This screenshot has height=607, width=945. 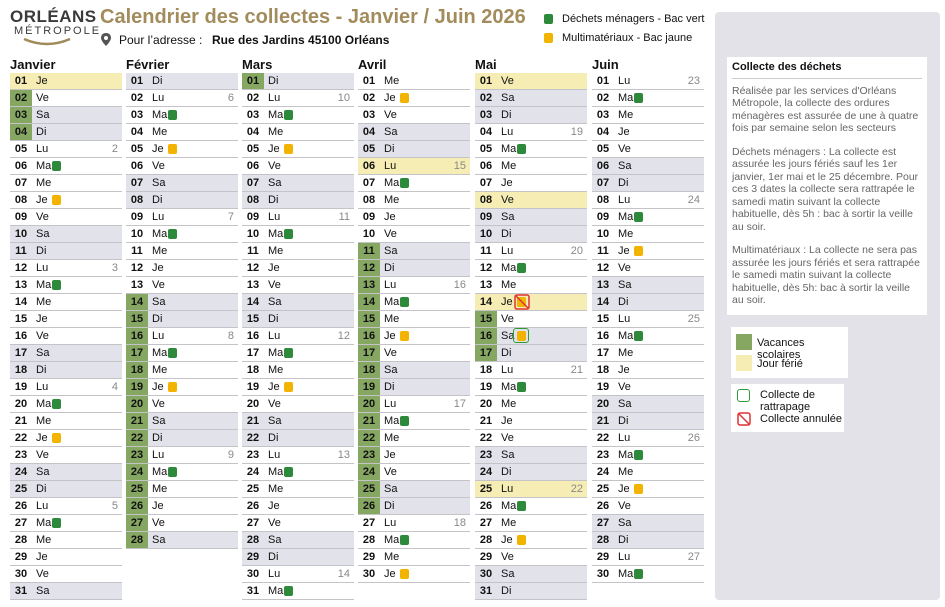 What do you see at coordinates (369, 98) in the screenshot?
I see `day-number: 02` at bounding box center [369, 98].